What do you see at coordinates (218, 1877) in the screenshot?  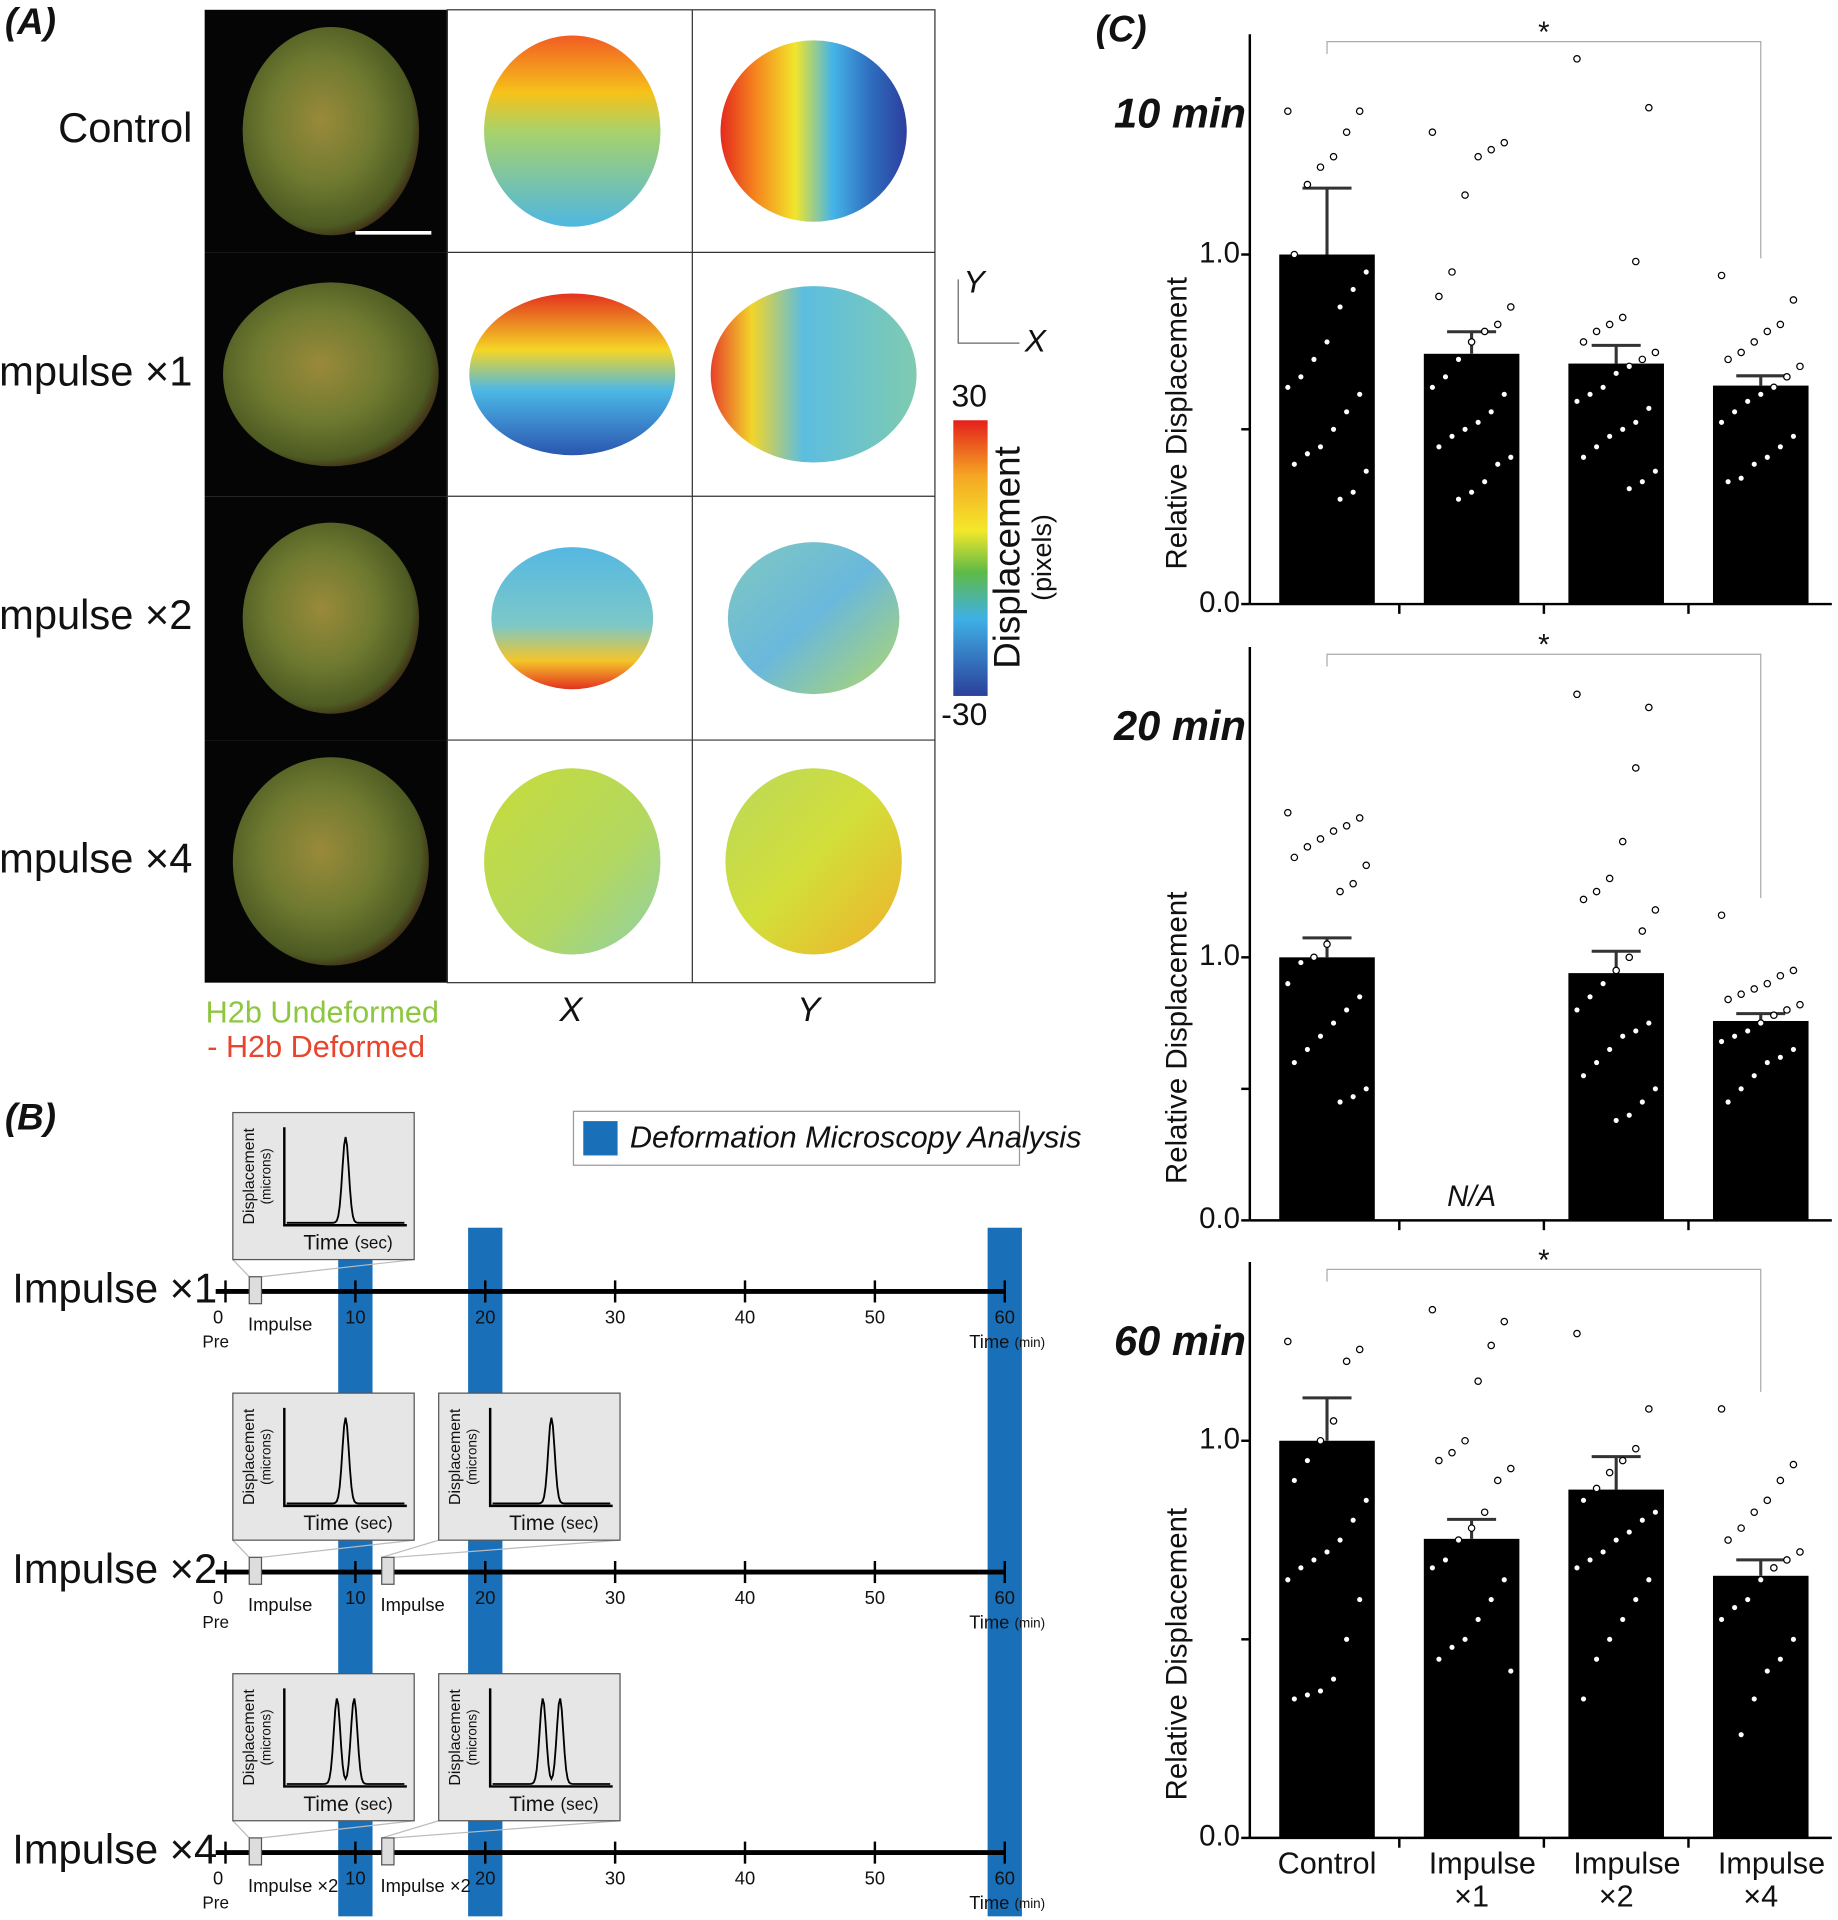 I see `tick-label: 0` at bounding box center [218, 1877].